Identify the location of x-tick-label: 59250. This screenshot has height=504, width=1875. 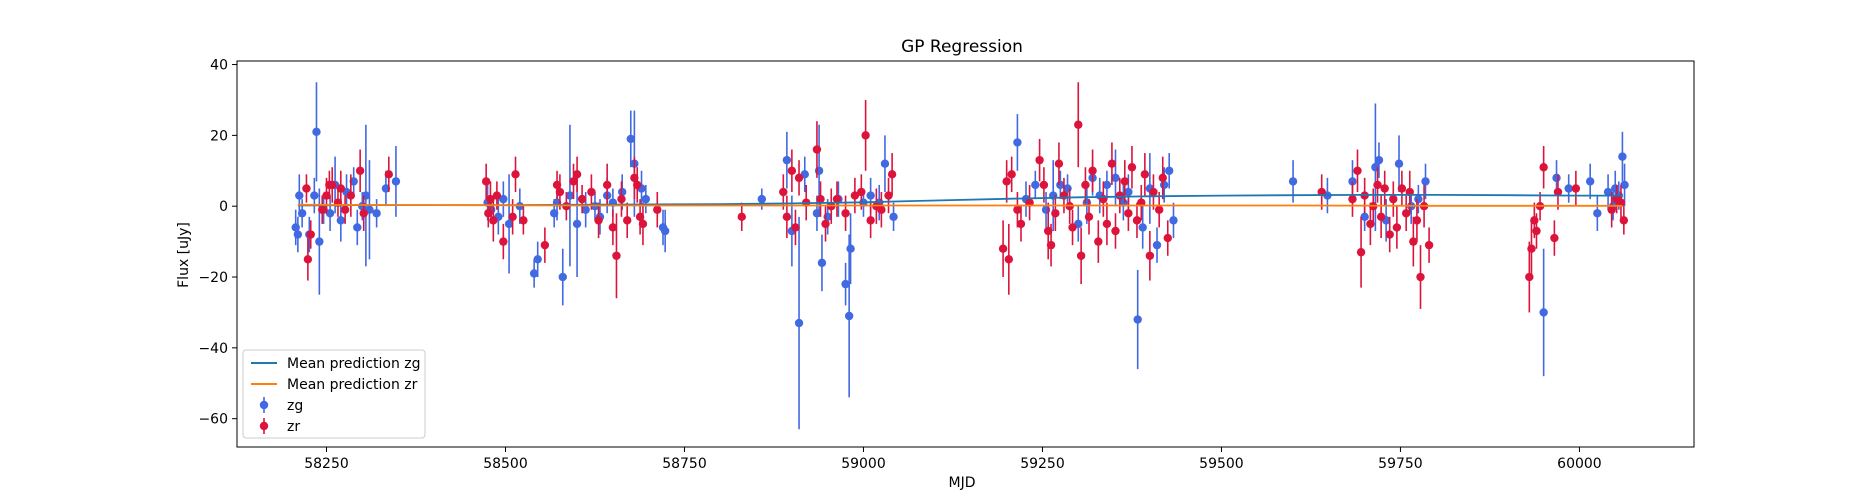
(1042, 464).